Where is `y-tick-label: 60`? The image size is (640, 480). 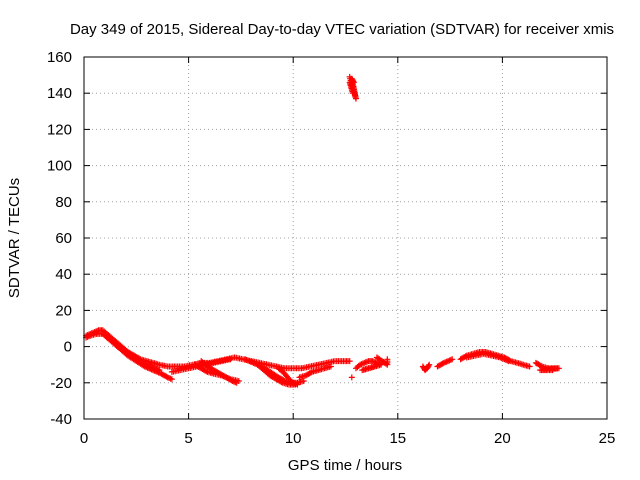 y-tick-label: 60 is located at coordinates (63, 238).